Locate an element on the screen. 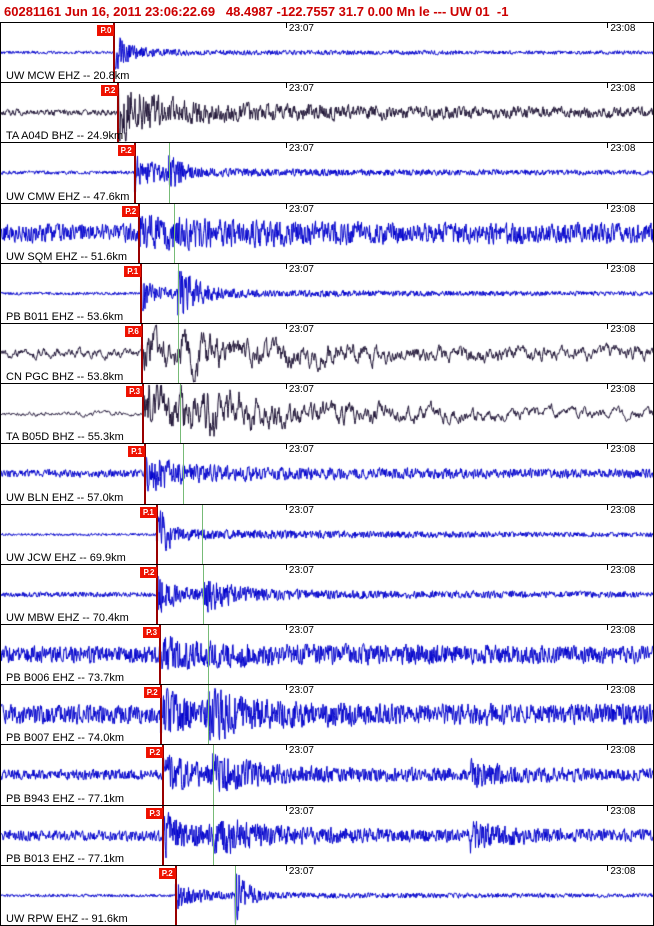 This screenshot has height=926, width=654. trace-panel-10: P.2 23:07 23:08 UW MBW EHZ -- 70.4km is located at coordinates (327, 594).